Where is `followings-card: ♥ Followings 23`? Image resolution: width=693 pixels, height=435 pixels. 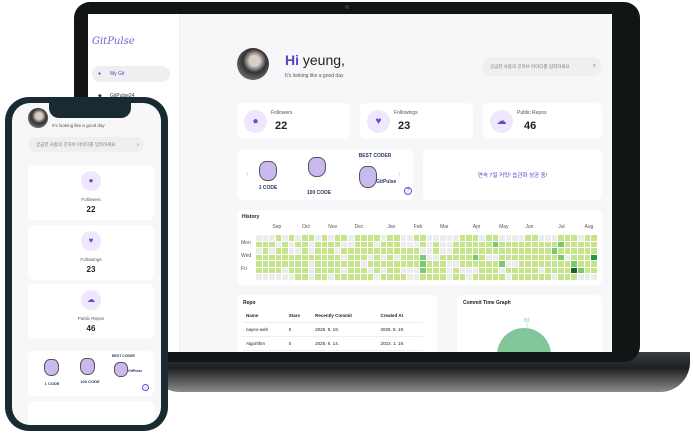
followings-card: ♥ Followings 23 is located at coordinates (91, 252).